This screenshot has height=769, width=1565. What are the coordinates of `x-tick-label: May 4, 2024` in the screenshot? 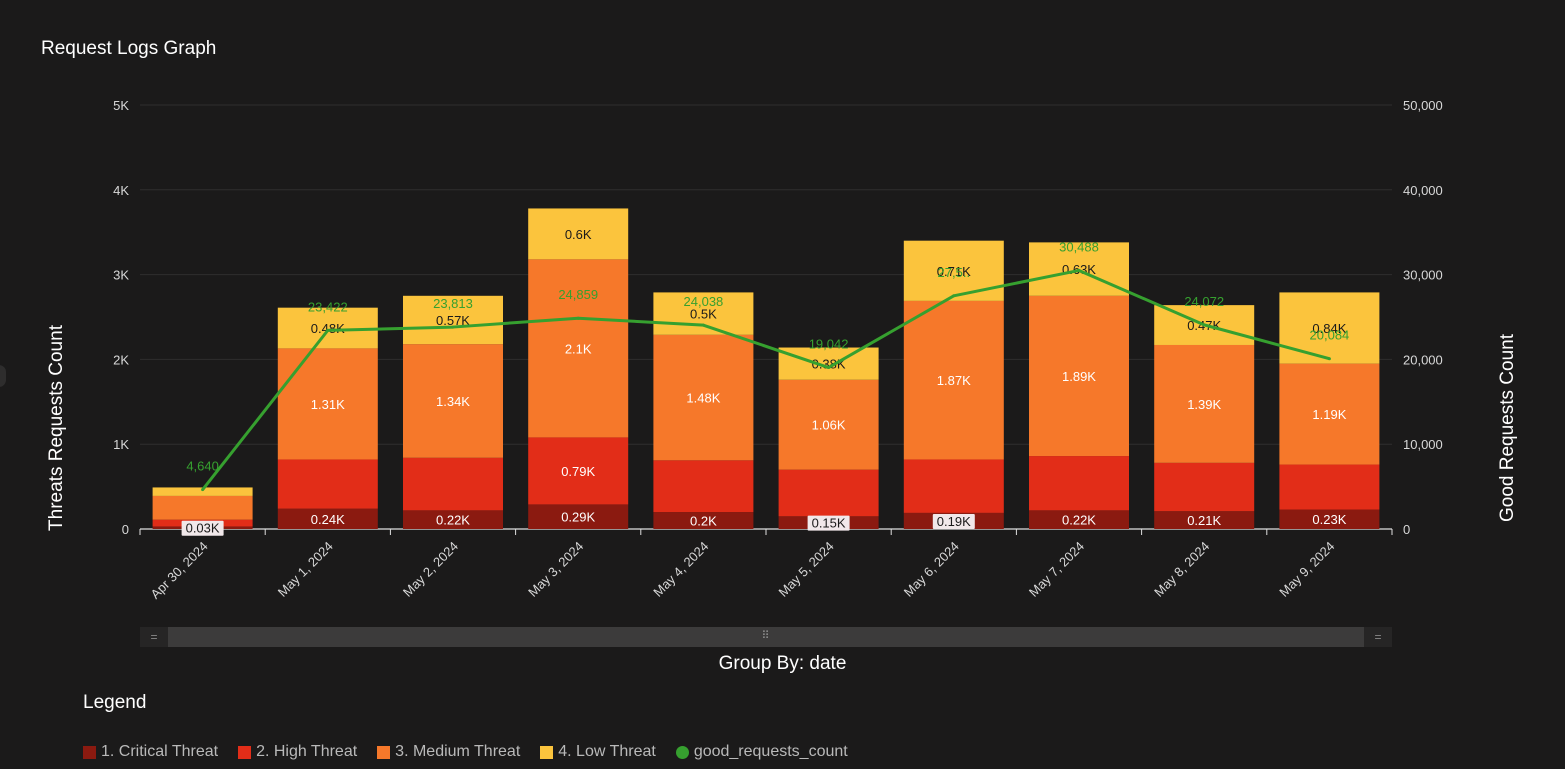 It's located at (680, 569).